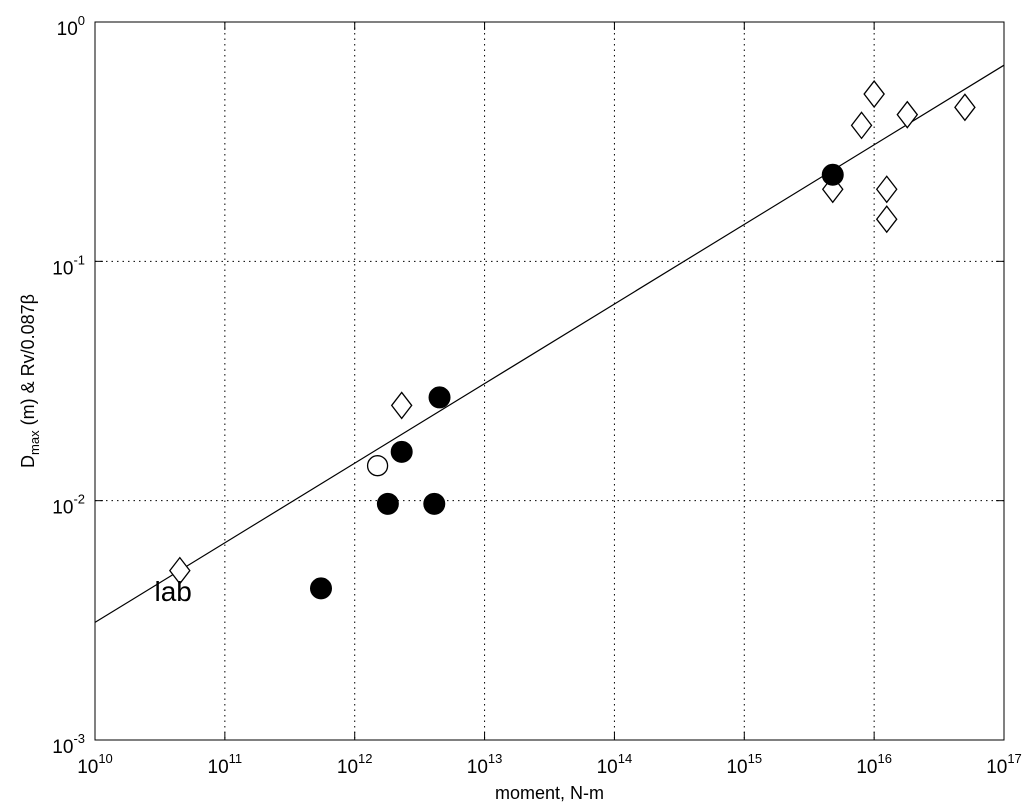 The height and width of the screenshot is (806, 1026). Describe the element at coordinates (377, 466) in the screenshot. I see `data-point-open-circle` at that location.